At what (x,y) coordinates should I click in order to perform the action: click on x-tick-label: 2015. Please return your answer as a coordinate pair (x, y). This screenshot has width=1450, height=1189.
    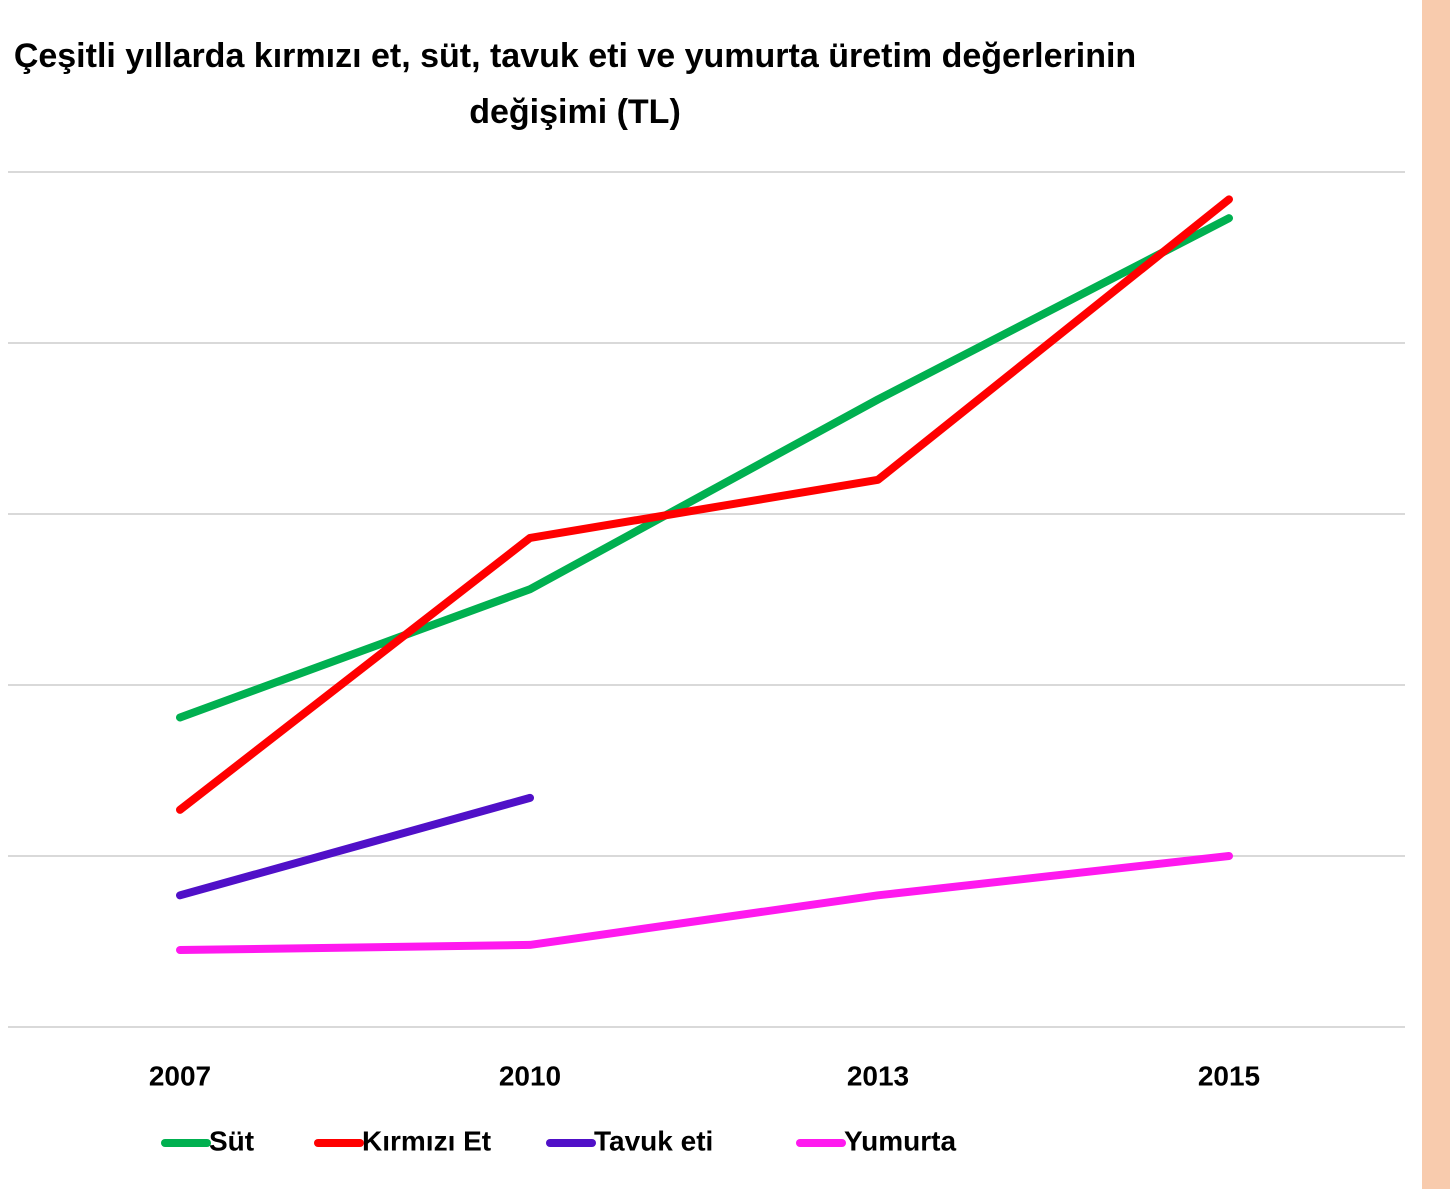
    Looking at the image, I should click on (1229, 1075).